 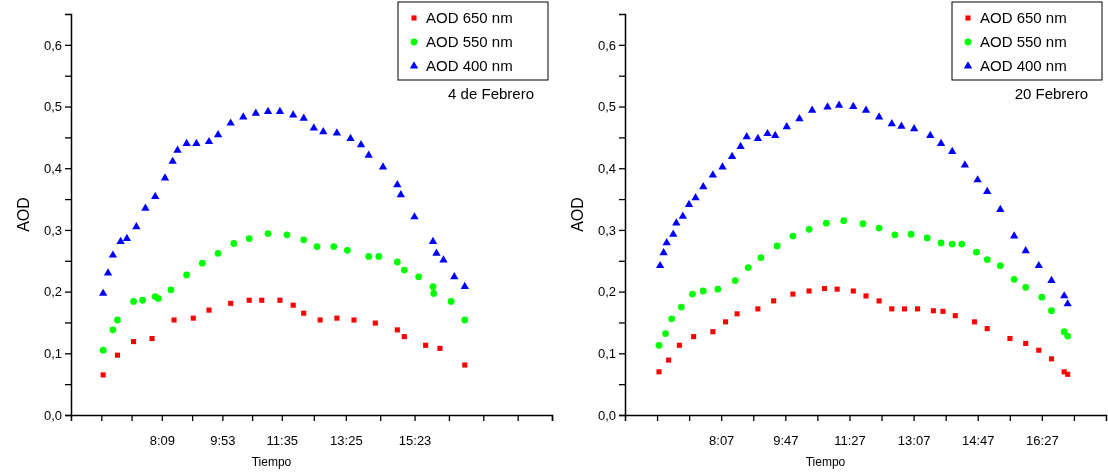 I want to click on legend-label: AOD 650 nm, so click(x=469, y=17).